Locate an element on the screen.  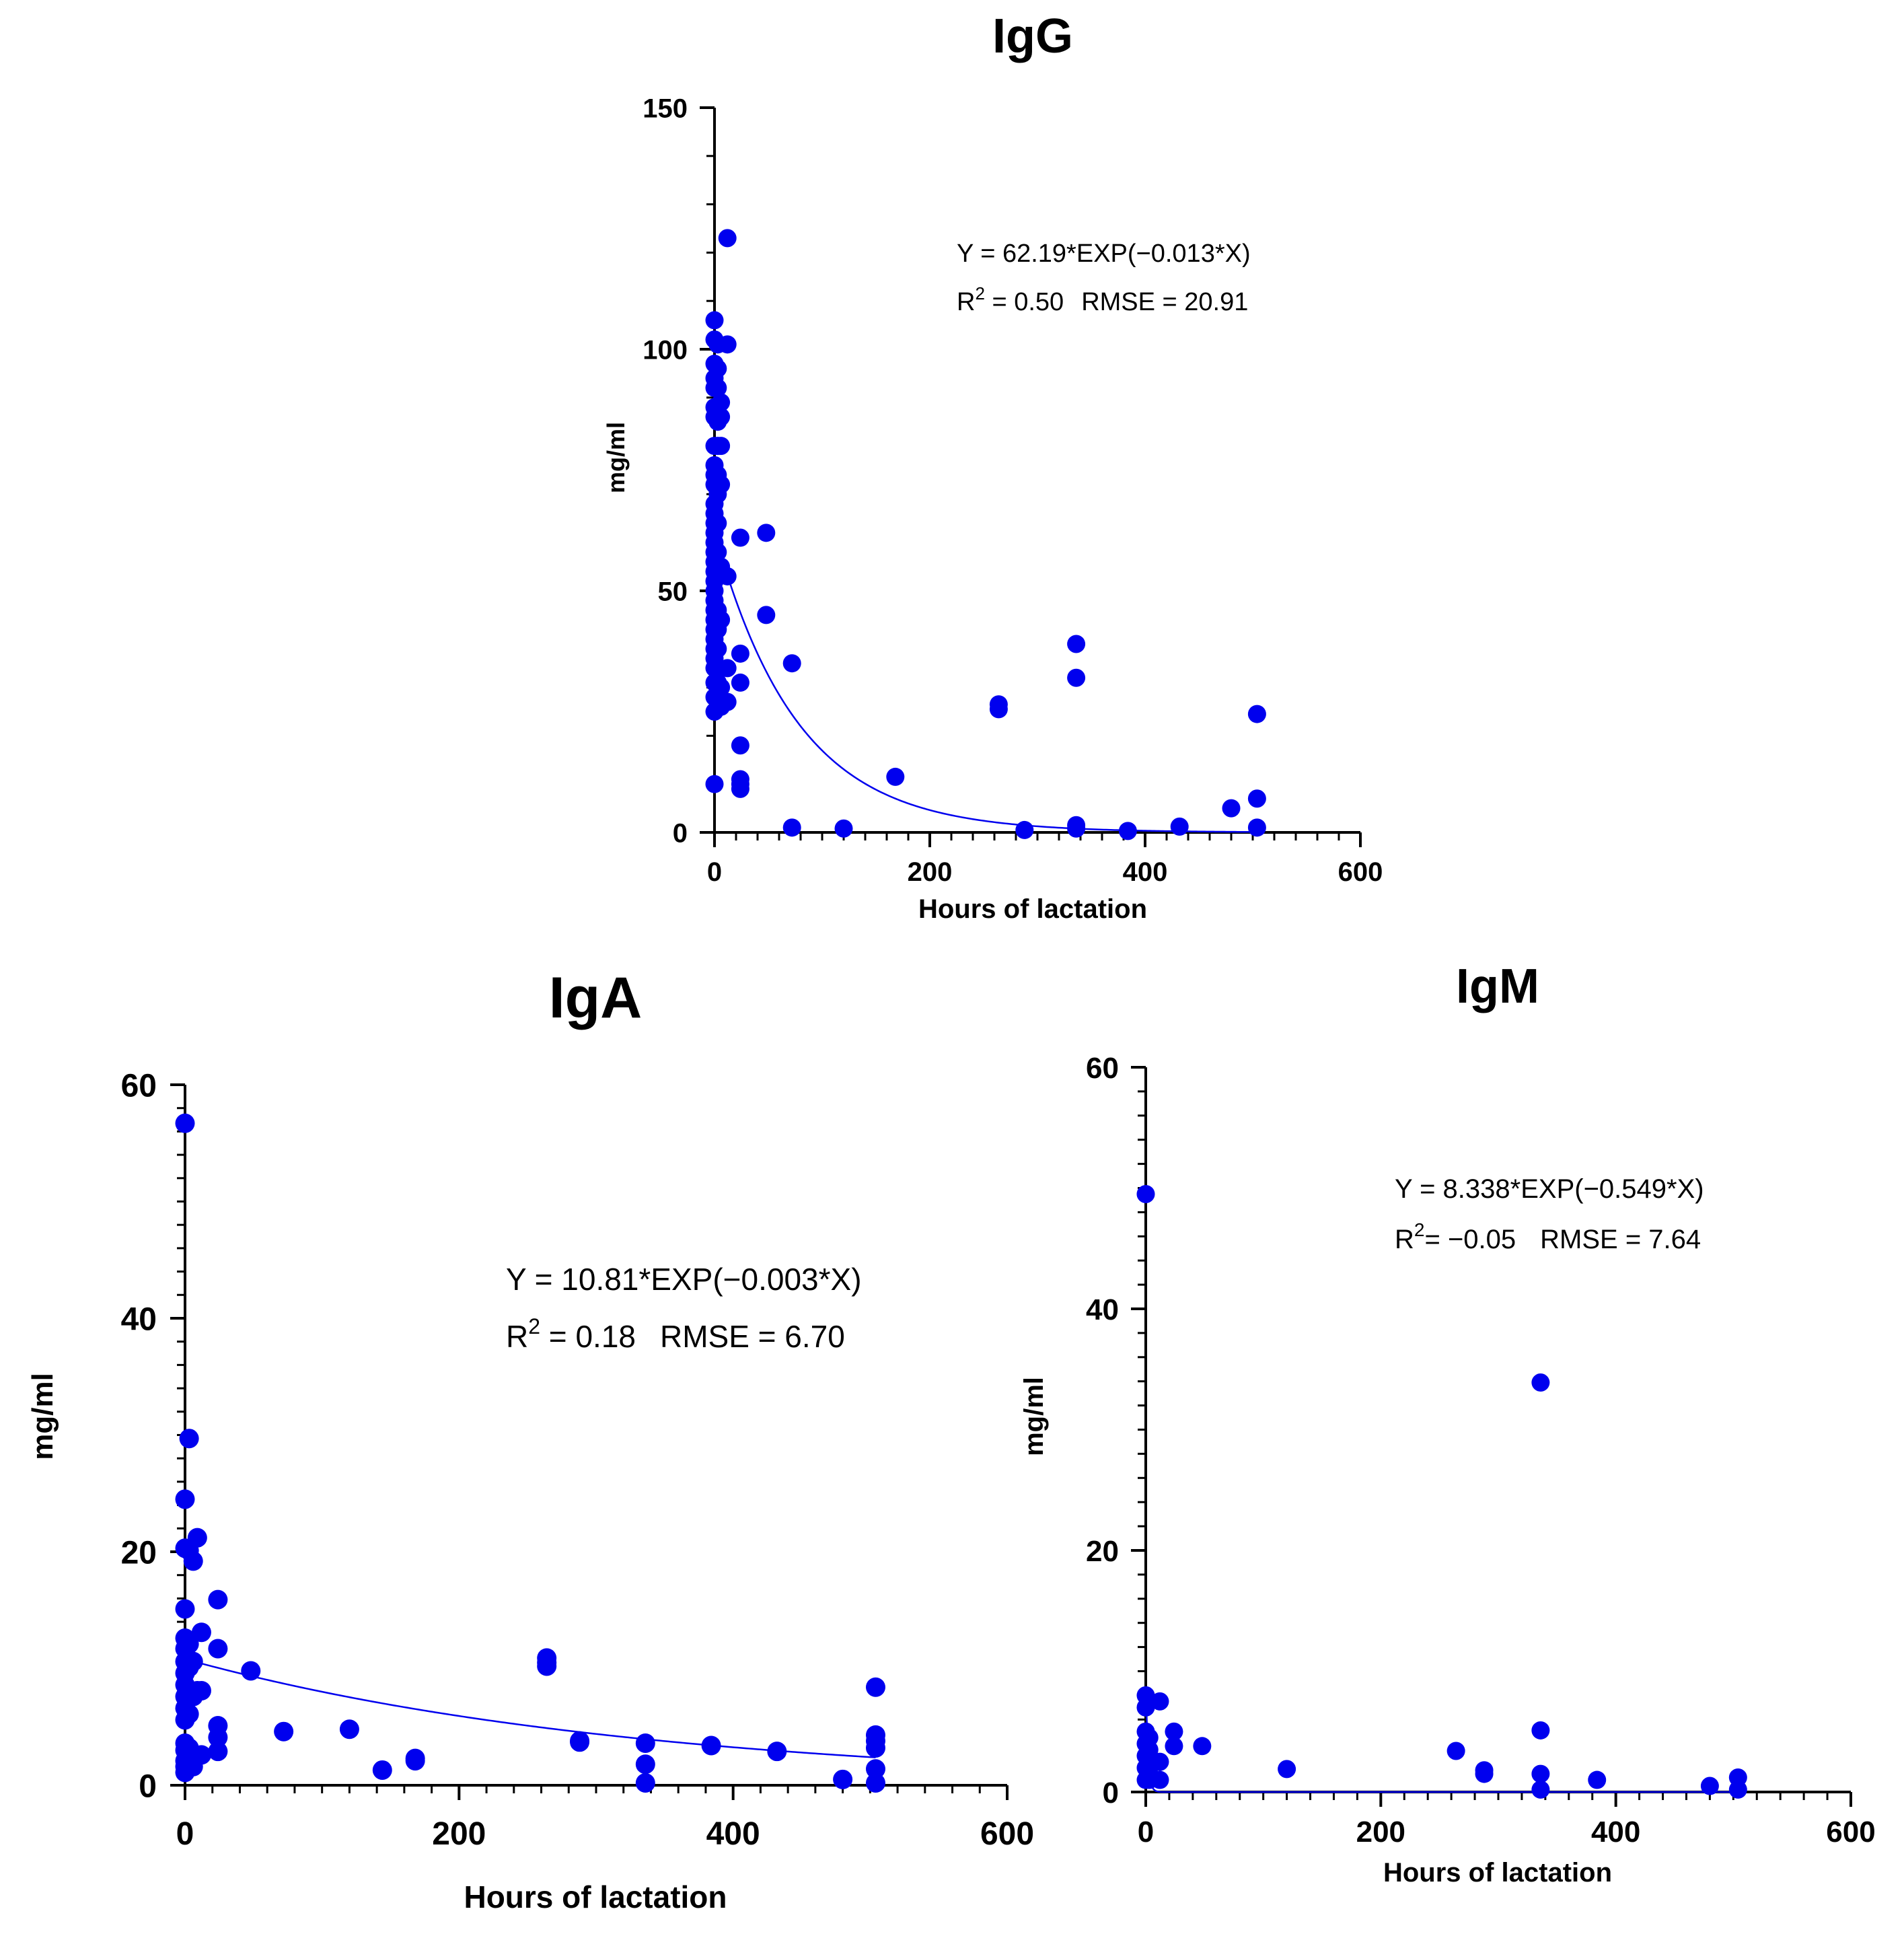
igg-y-tick-label: 0 is located at coordinates (680, 833).